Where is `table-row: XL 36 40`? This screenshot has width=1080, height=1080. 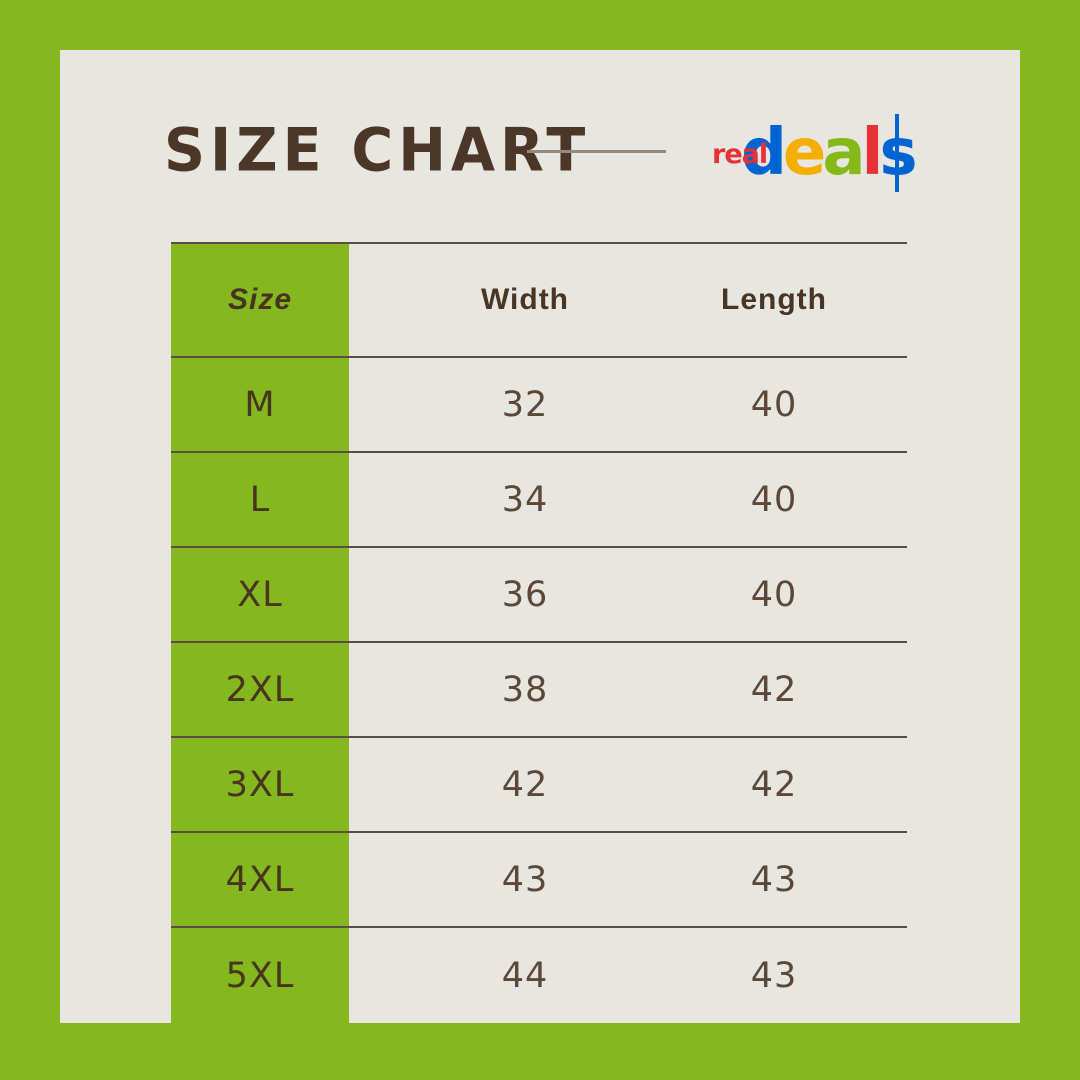 table-row: XL 36 40 is located at coordinates (539, 595).